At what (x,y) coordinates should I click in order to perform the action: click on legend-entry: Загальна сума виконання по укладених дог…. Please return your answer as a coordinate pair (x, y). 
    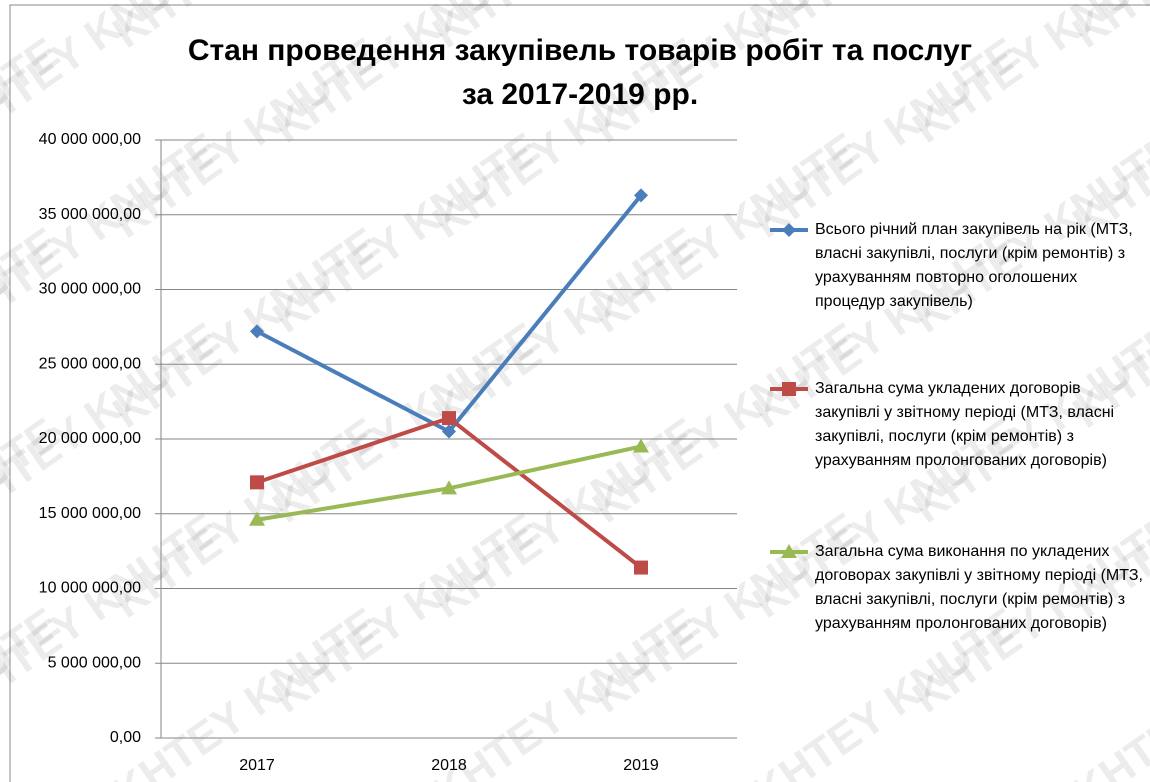
    Looking at the image, I should click on (979, 587).